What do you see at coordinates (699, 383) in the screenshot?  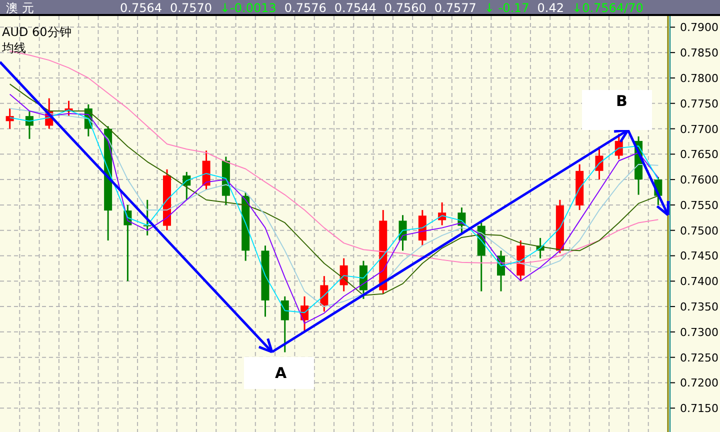 I see `y-tick-label: 0.7200` at bounding box center [699, 383].